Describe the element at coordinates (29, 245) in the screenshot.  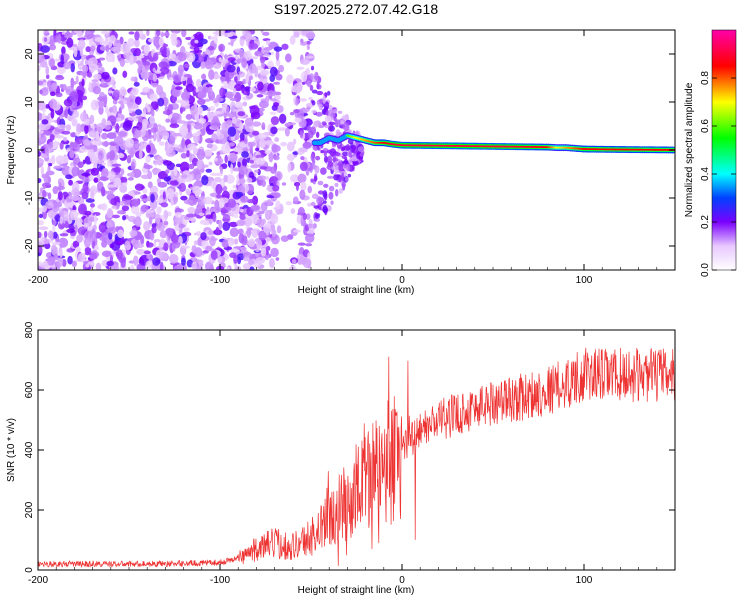
I see `y-tick-label: -20` at that location.